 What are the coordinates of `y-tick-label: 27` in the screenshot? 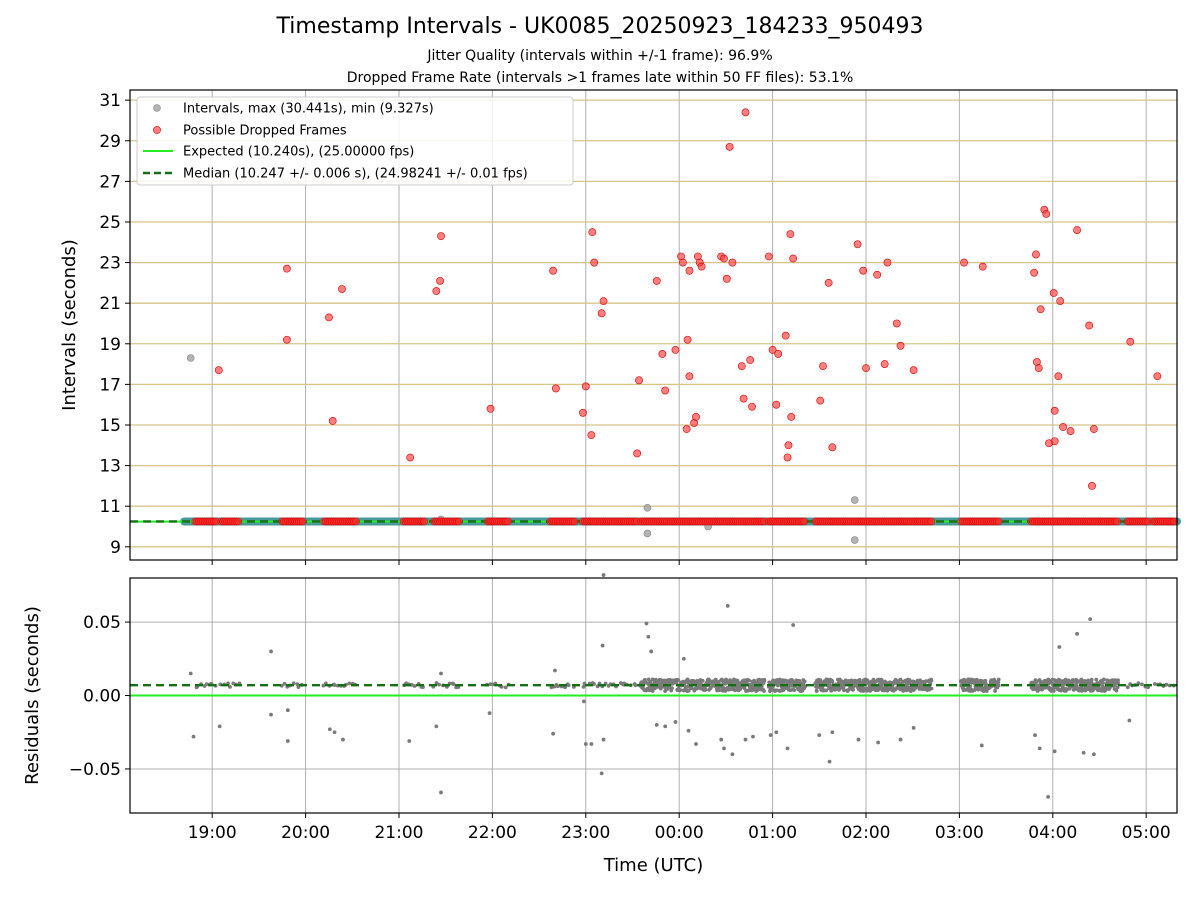 It's located at (110, 182).